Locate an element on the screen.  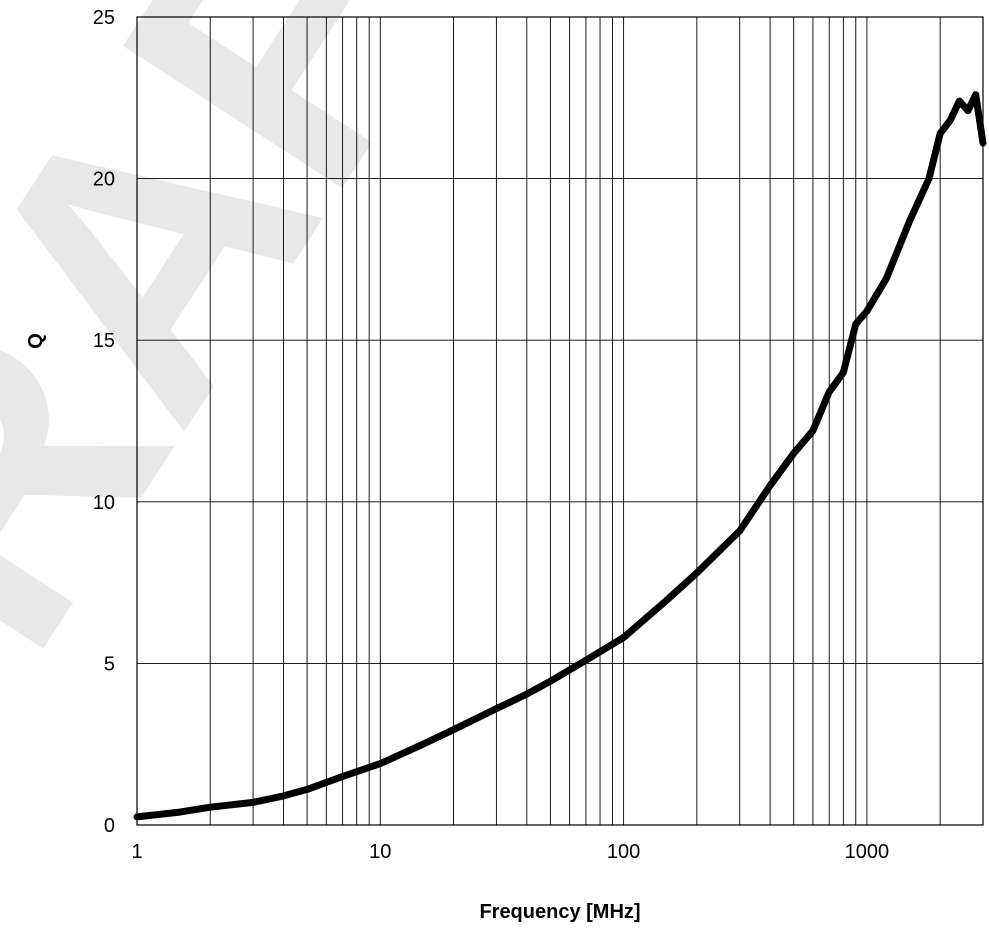
y-tick-label: 10 is located at coordinates (104, 503).